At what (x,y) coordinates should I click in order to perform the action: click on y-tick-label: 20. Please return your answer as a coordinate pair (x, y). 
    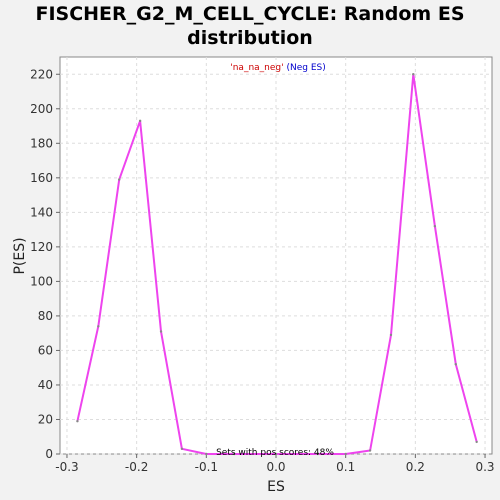
    Looking at the image, I should click on (45, 419).